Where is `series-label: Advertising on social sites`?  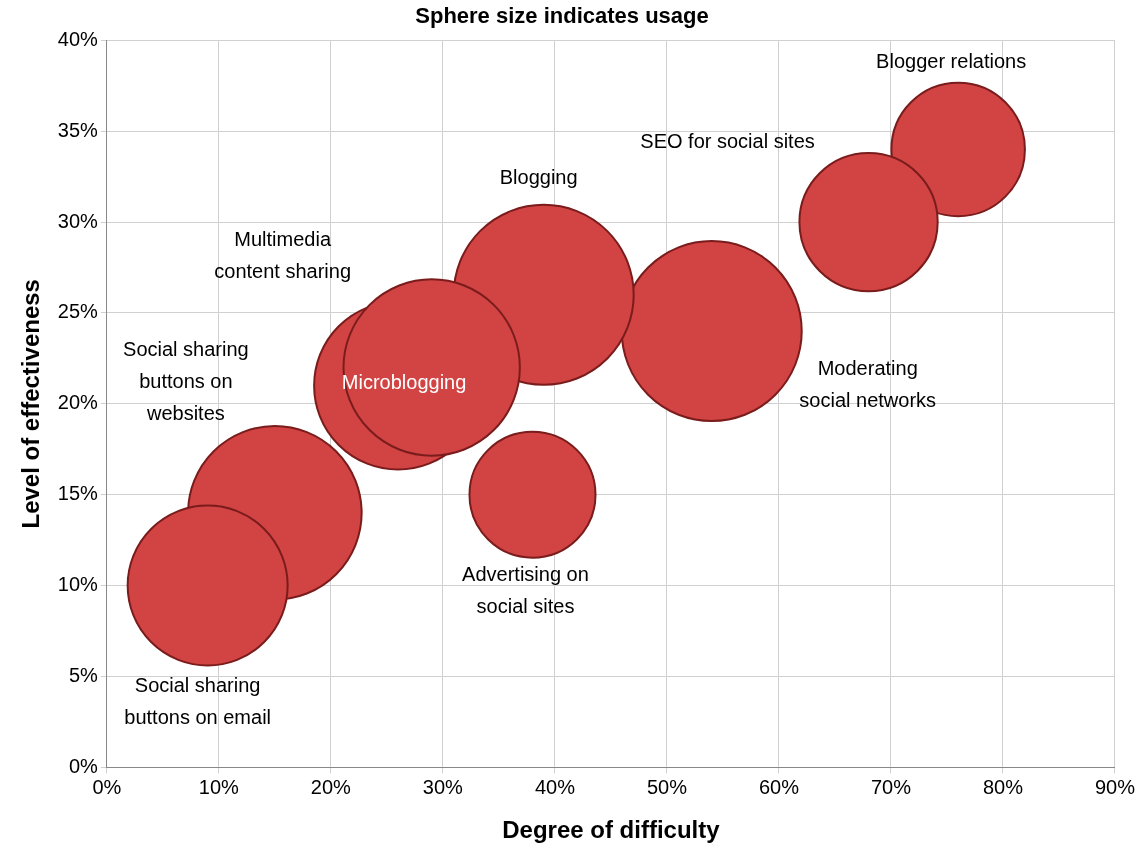 series-label: Advertising on social sites is located at coordinates (525, 590).